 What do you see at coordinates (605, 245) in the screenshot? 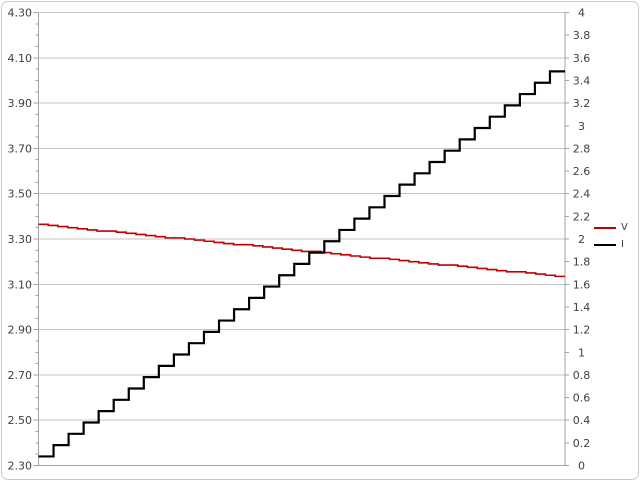
I see `legend-line-swatch-i` at bounding box center [605, 245].